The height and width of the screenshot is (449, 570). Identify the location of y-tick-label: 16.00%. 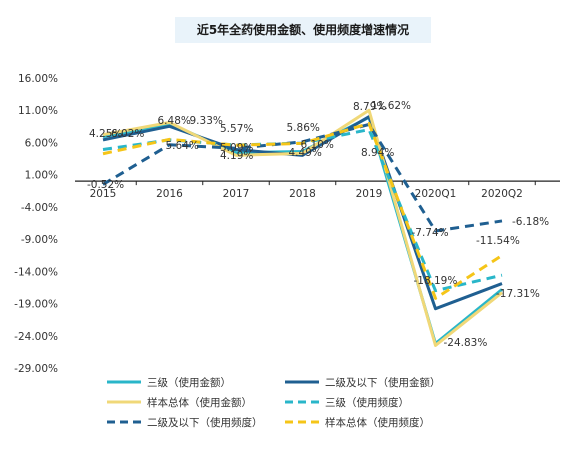
(38, 79).